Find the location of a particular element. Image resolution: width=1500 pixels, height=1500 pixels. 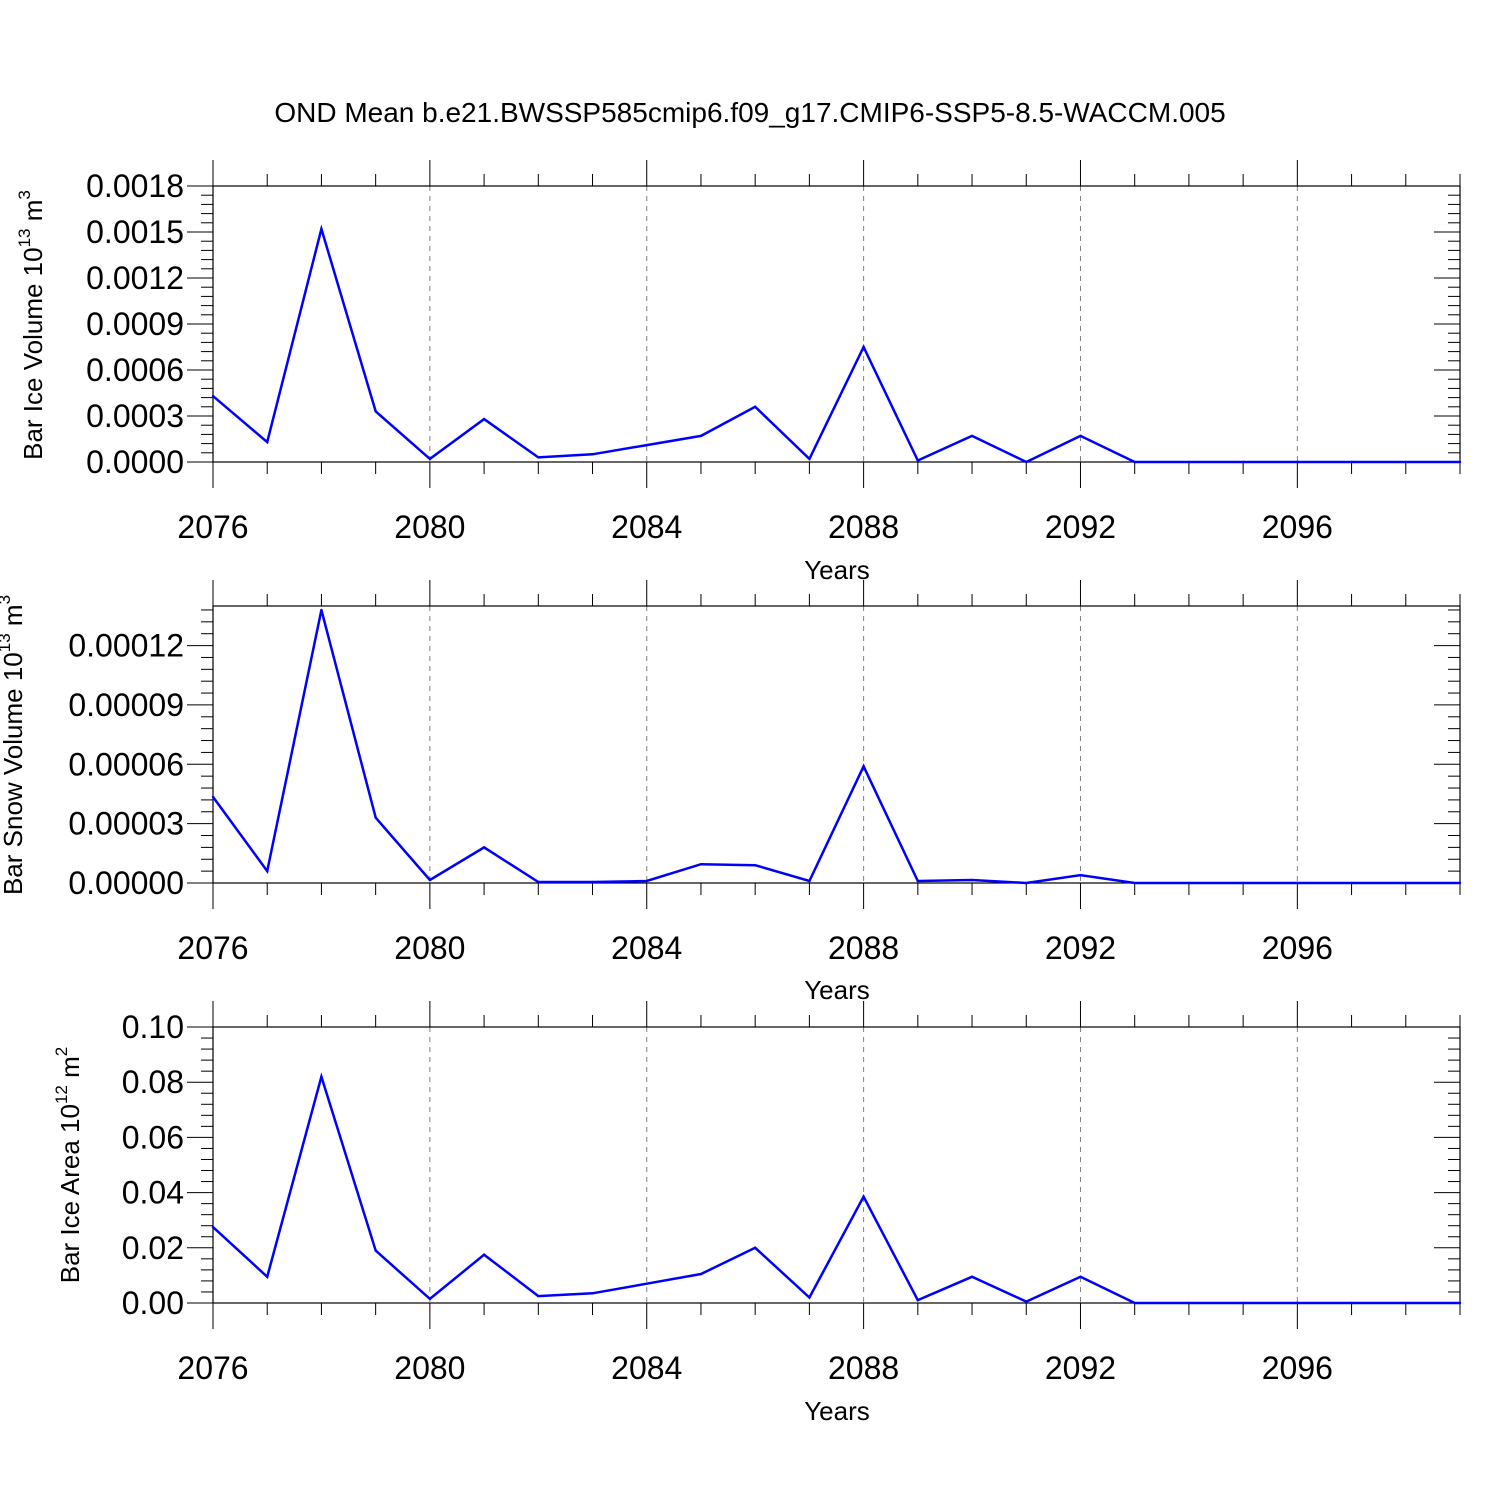

ice-volume-ytick-label: 0.0000 is located at coordinates (135, 462).